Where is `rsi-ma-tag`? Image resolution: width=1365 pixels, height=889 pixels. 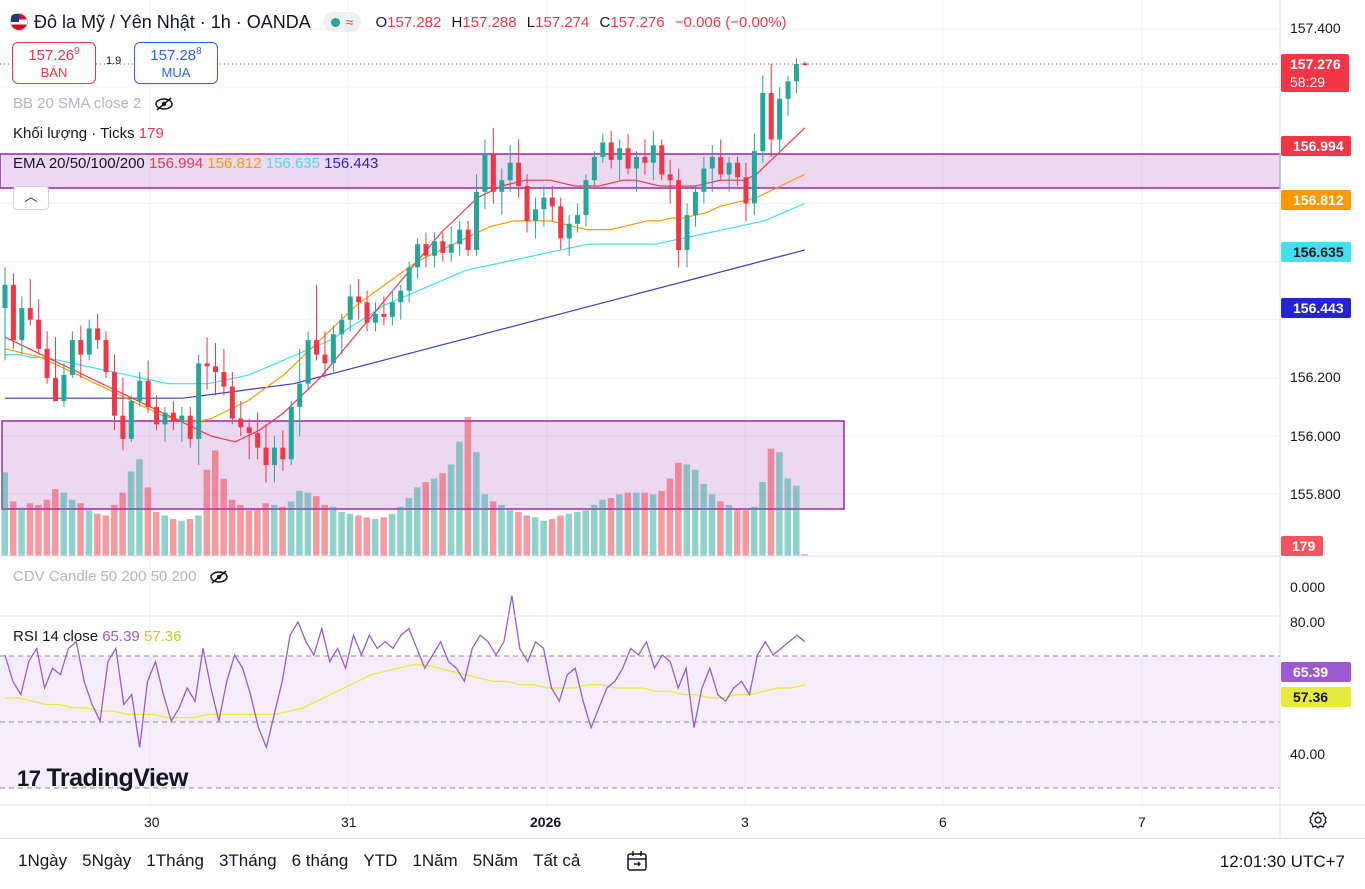
rsi-ma-tag is located at coordinates (1316, 697).